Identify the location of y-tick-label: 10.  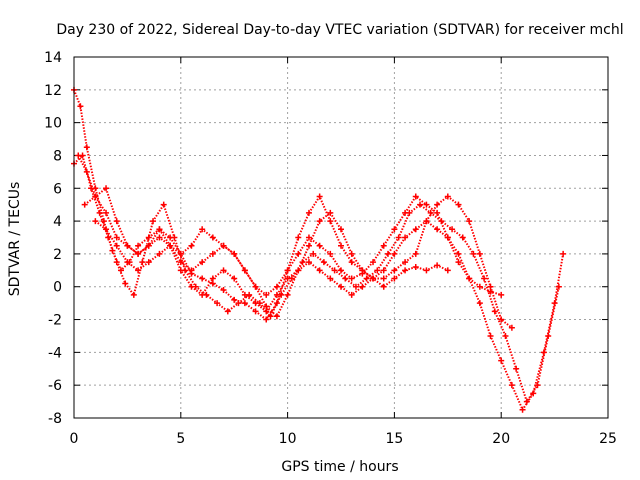
(53, 124).